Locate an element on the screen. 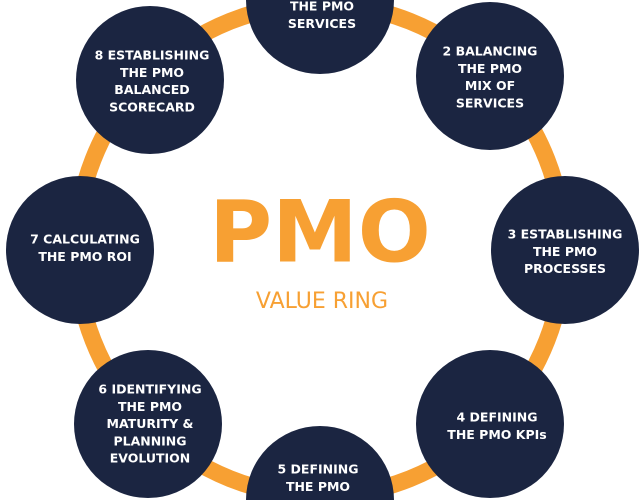 Image resolution: width=639 pixels, height=500 pixels. step-label: MIX OF is located at coordinates (490, 85).